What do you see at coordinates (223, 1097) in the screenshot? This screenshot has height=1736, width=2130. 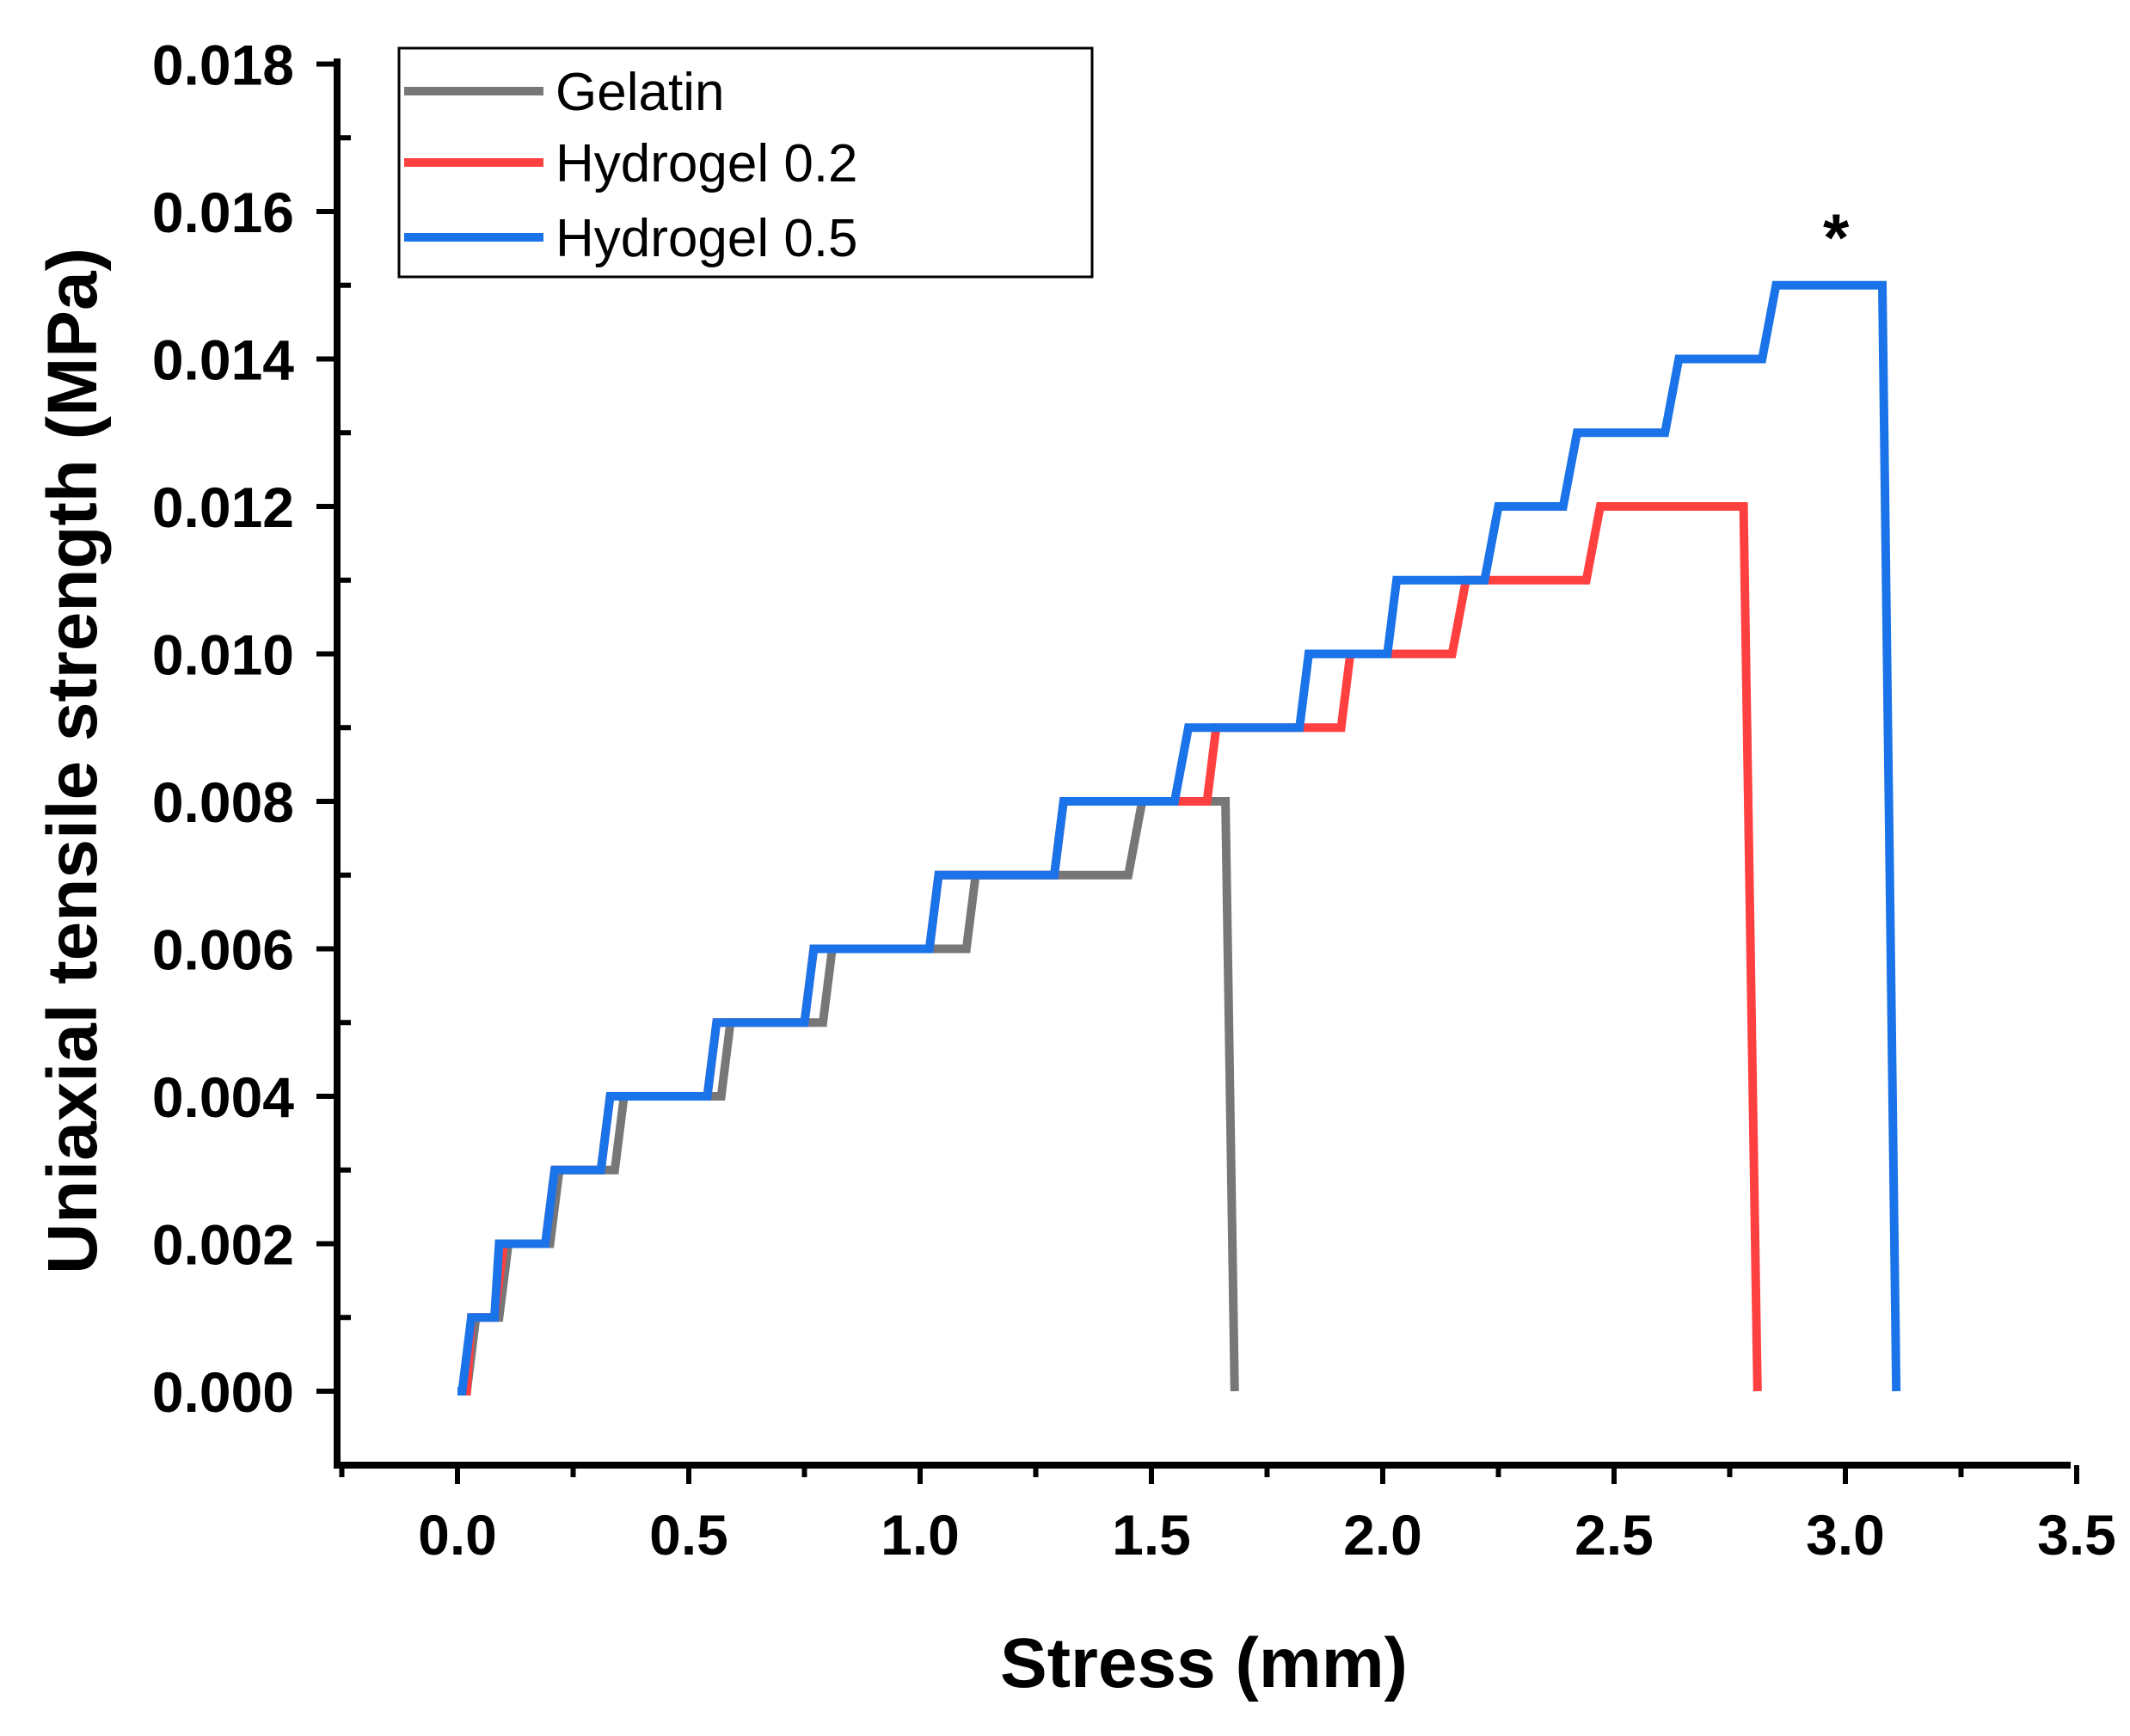 I see `y-tick-label: 0.004` at bounding box center [223, 1097].